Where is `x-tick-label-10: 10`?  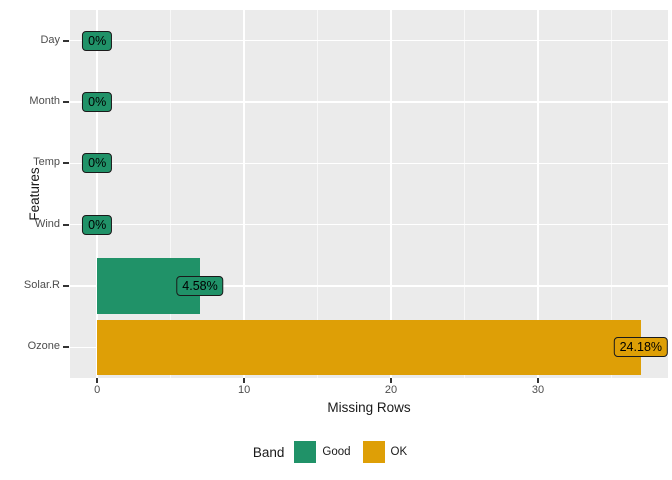
x-tick-label-10: 10 is located at coordinates (244, 390).